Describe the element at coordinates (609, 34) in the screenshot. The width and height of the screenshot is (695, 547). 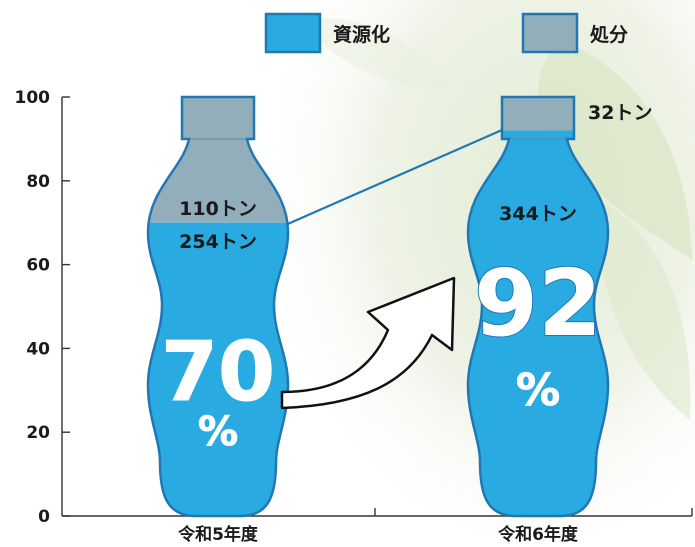
I see `legend-label-disposal: 処分` at that location.